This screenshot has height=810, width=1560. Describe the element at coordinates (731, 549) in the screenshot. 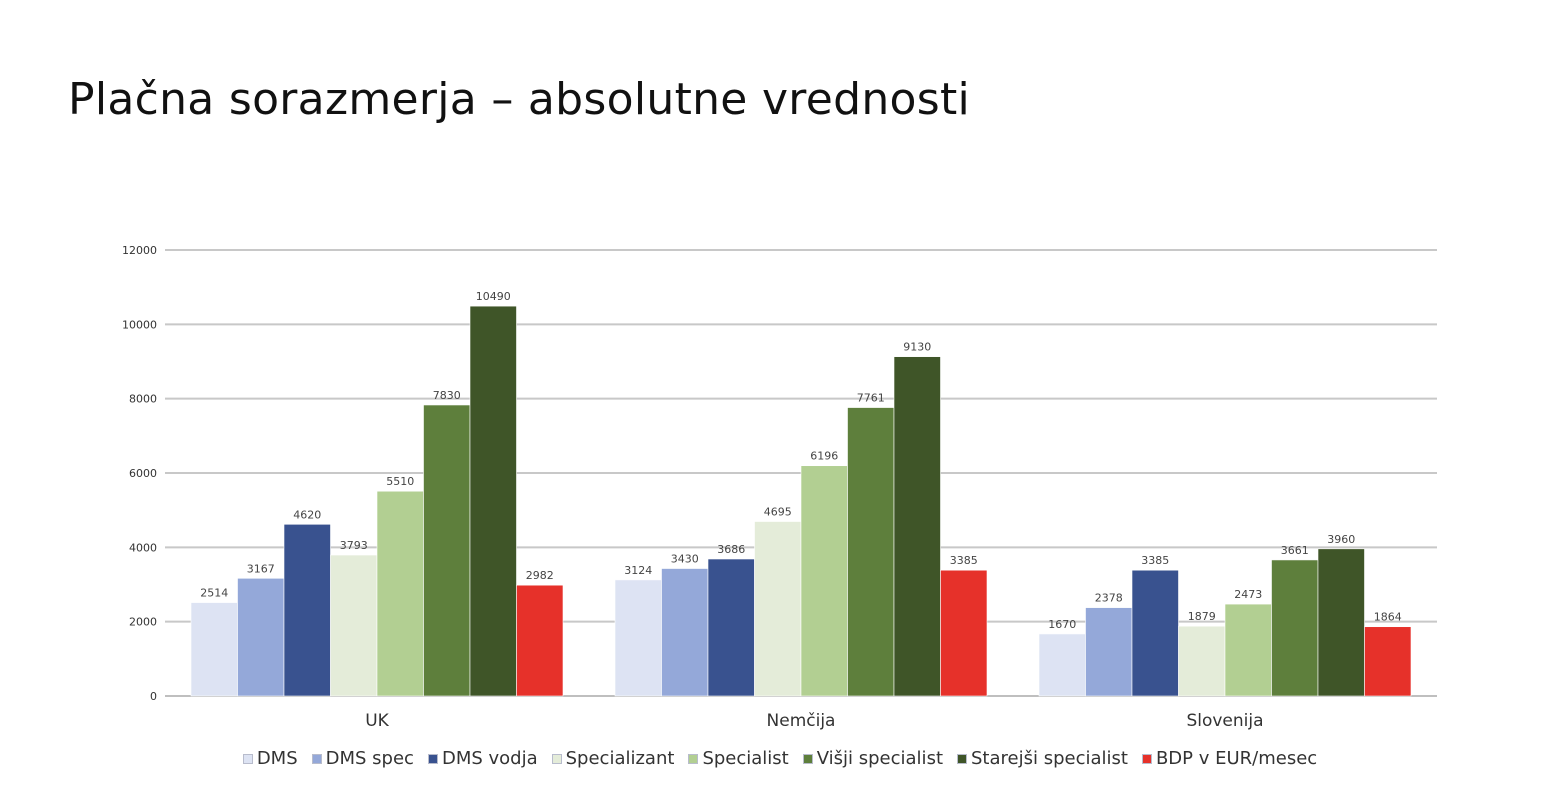

I see `data-label: 3686` at that location.